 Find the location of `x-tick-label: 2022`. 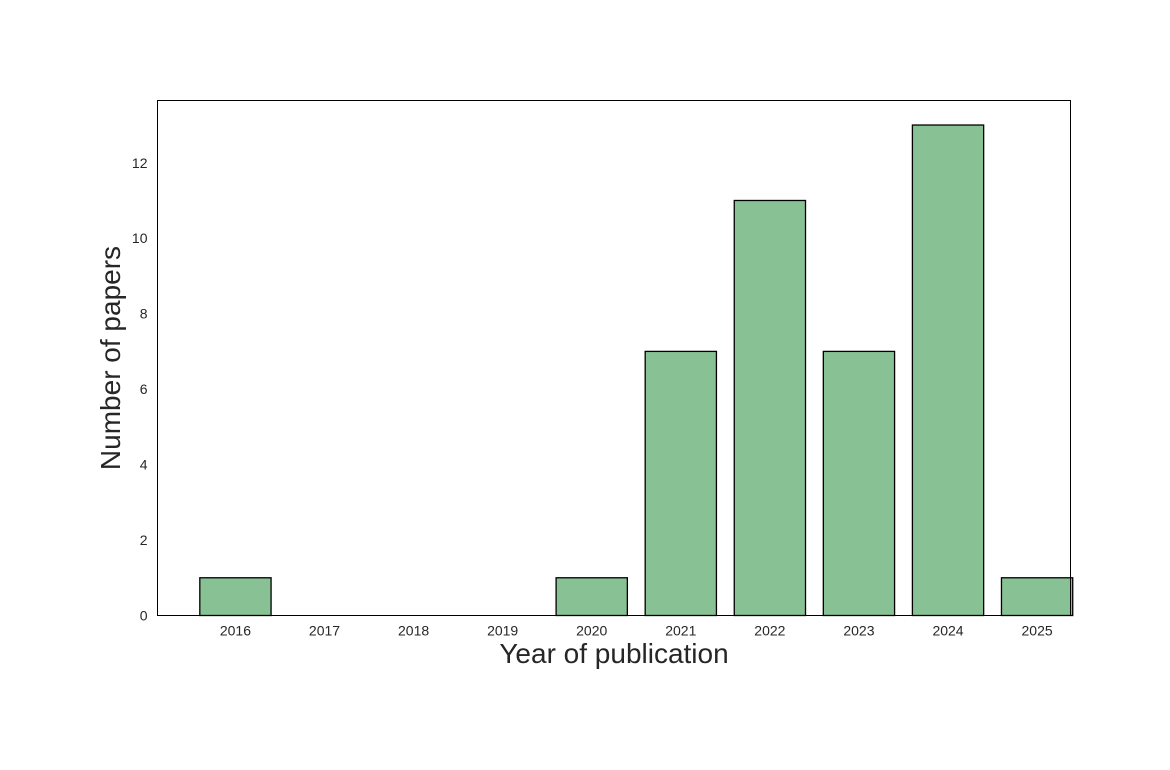

x-tick-label: 2022 is located at coordinates (769, 631).